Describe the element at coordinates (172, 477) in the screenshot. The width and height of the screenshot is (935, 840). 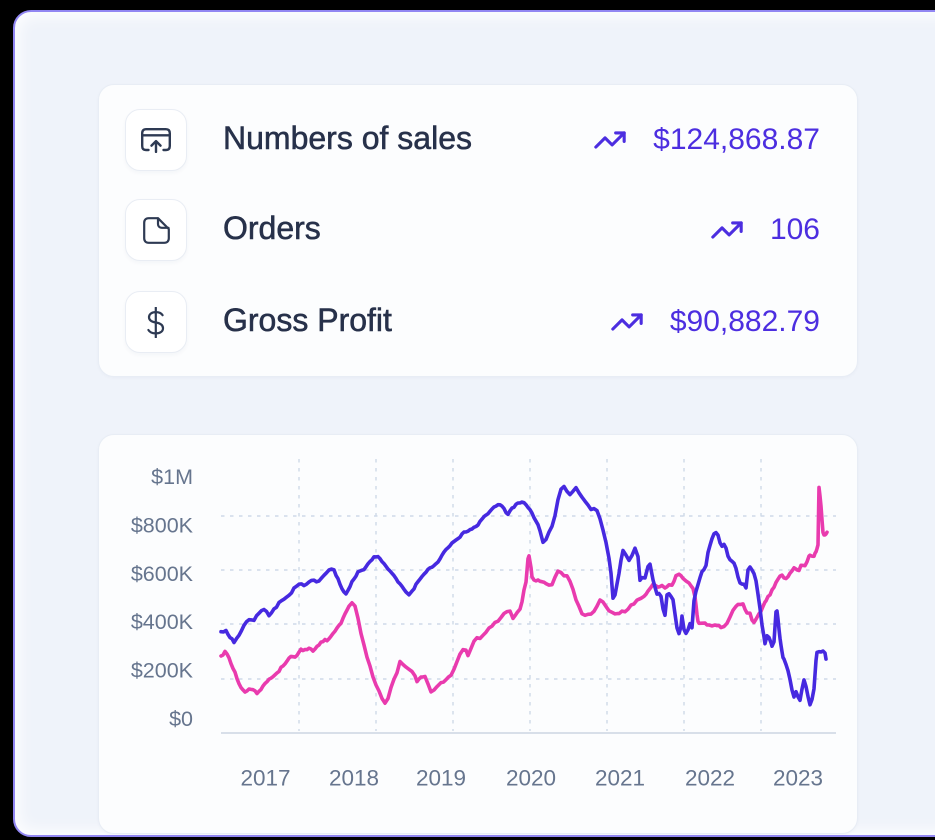
I see `svg-text: $1M` at that location.